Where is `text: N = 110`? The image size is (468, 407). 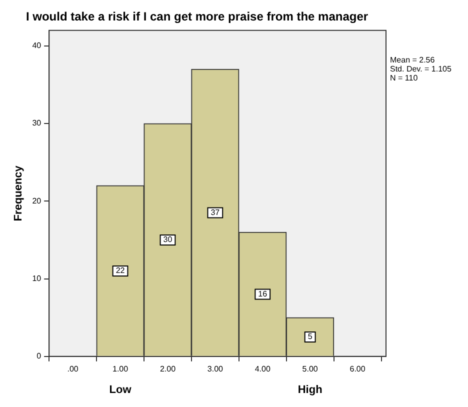 text: N = 110 is located at coordinates (404, 78).